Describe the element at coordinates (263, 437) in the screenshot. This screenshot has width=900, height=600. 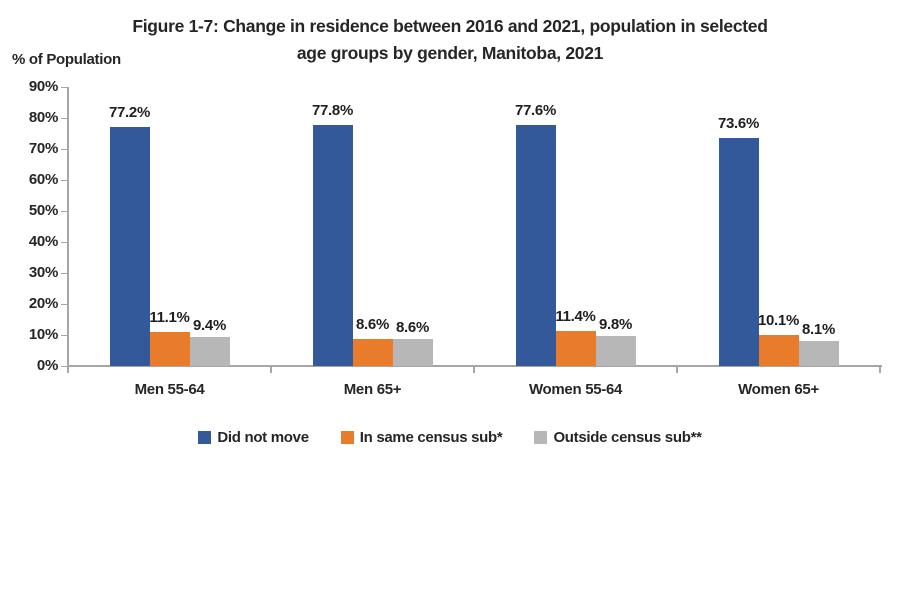
I see `legend-label: Did not move` at that location.